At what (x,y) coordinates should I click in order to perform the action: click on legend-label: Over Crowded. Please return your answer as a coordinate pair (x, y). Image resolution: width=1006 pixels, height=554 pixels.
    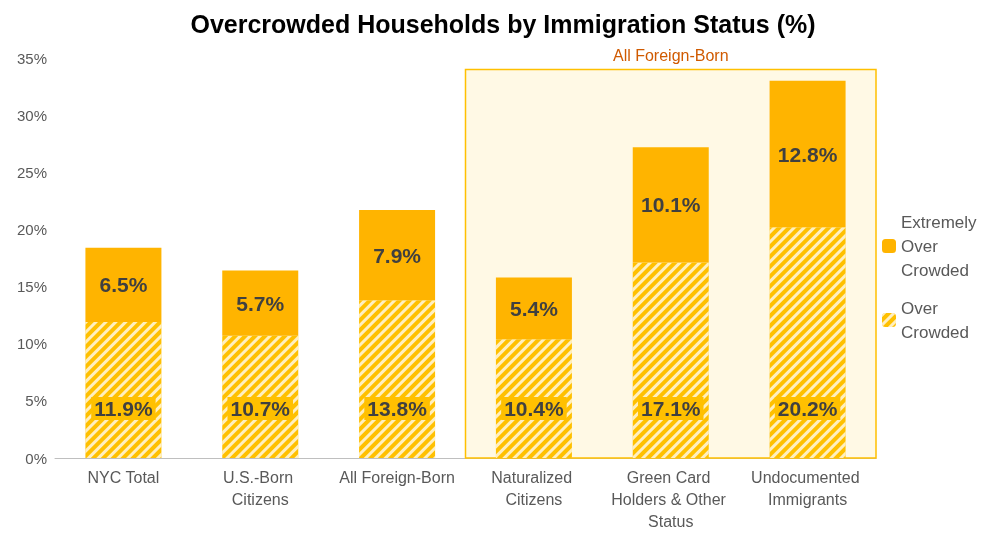
    Looking at the image, I should click on (935, 258).